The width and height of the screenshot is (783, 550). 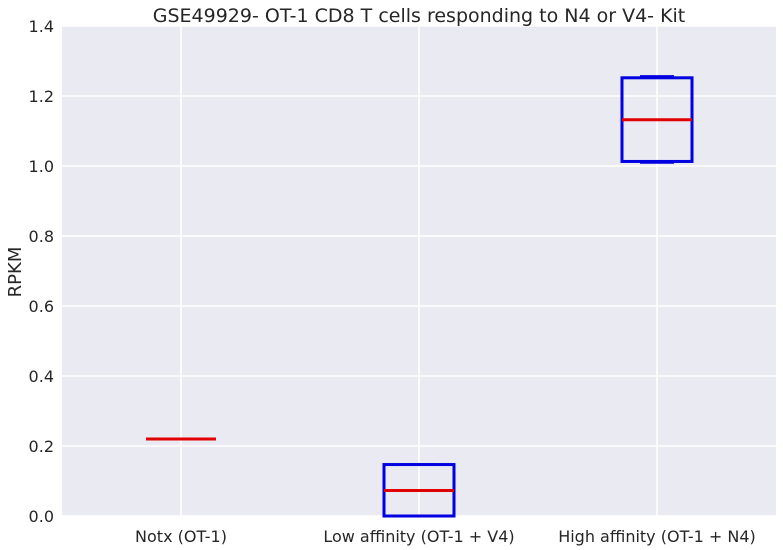 What do you see at coordinates (181, 536) in the screenshot?
I see `x-tick-label: Notx (OT-1)` at bounding box center [181, 536].